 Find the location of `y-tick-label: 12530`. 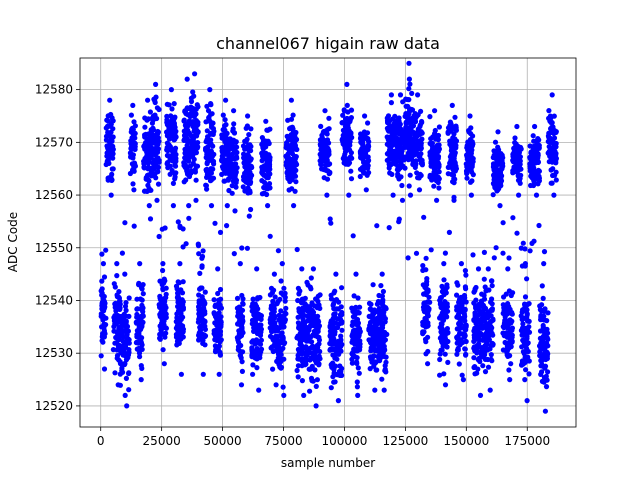

y-tick-label: 12530 is located at coordinates (54, 353).